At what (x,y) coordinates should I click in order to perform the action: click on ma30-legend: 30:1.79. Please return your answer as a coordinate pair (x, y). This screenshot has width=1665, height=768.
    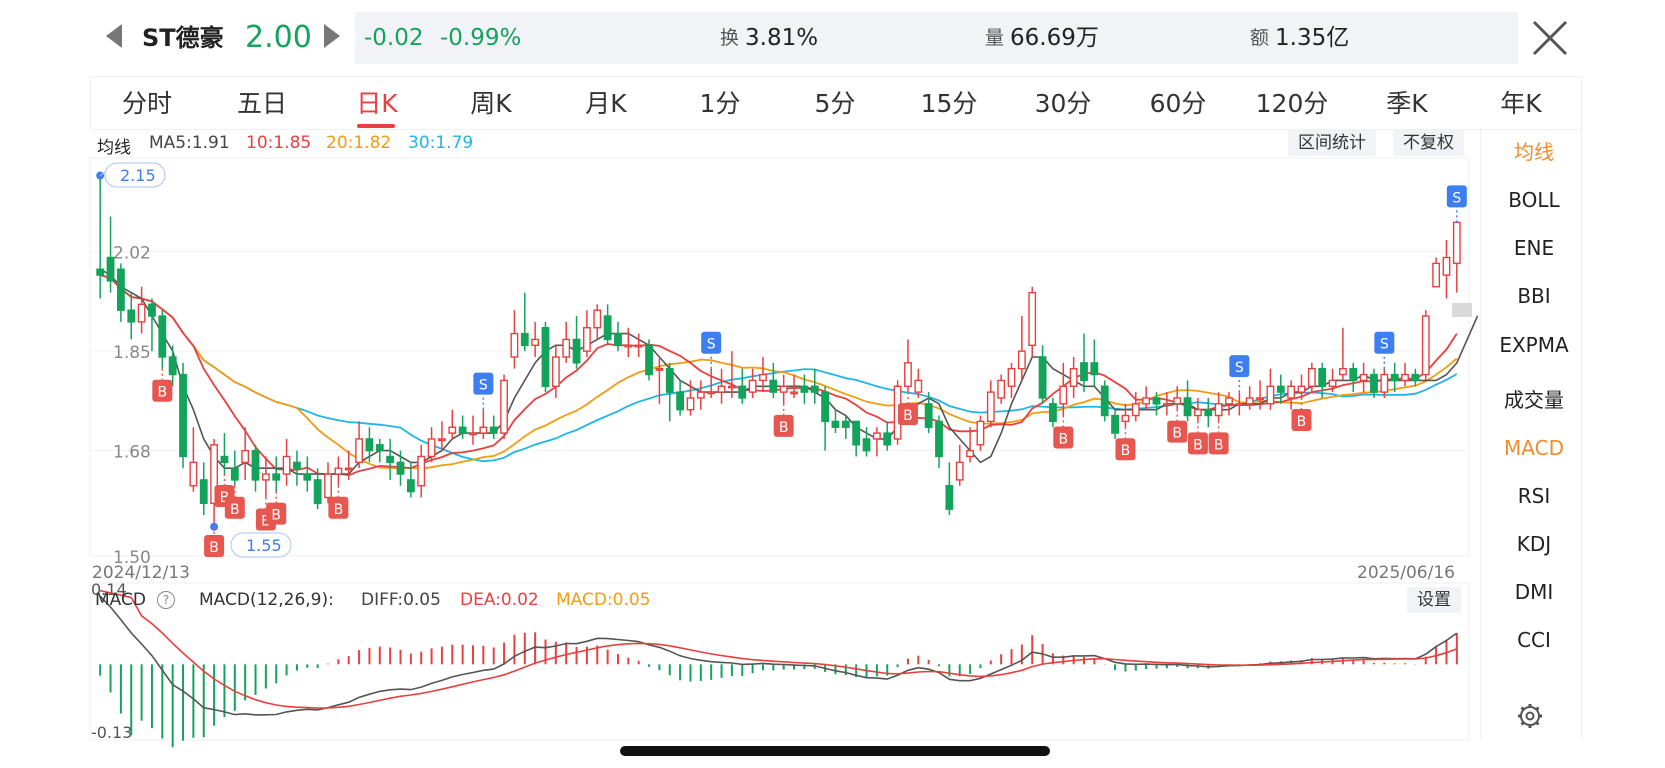
    Looking at the image, I should click on (441, 143).